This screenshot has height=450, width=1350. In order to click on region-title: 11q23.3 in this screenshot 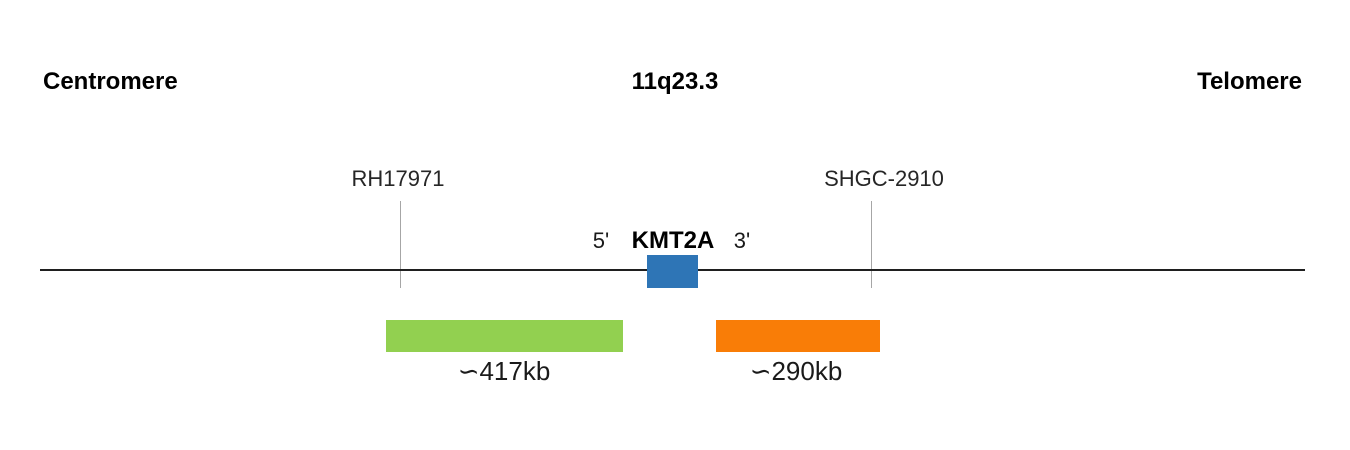, I will do `click(675, 81)`.